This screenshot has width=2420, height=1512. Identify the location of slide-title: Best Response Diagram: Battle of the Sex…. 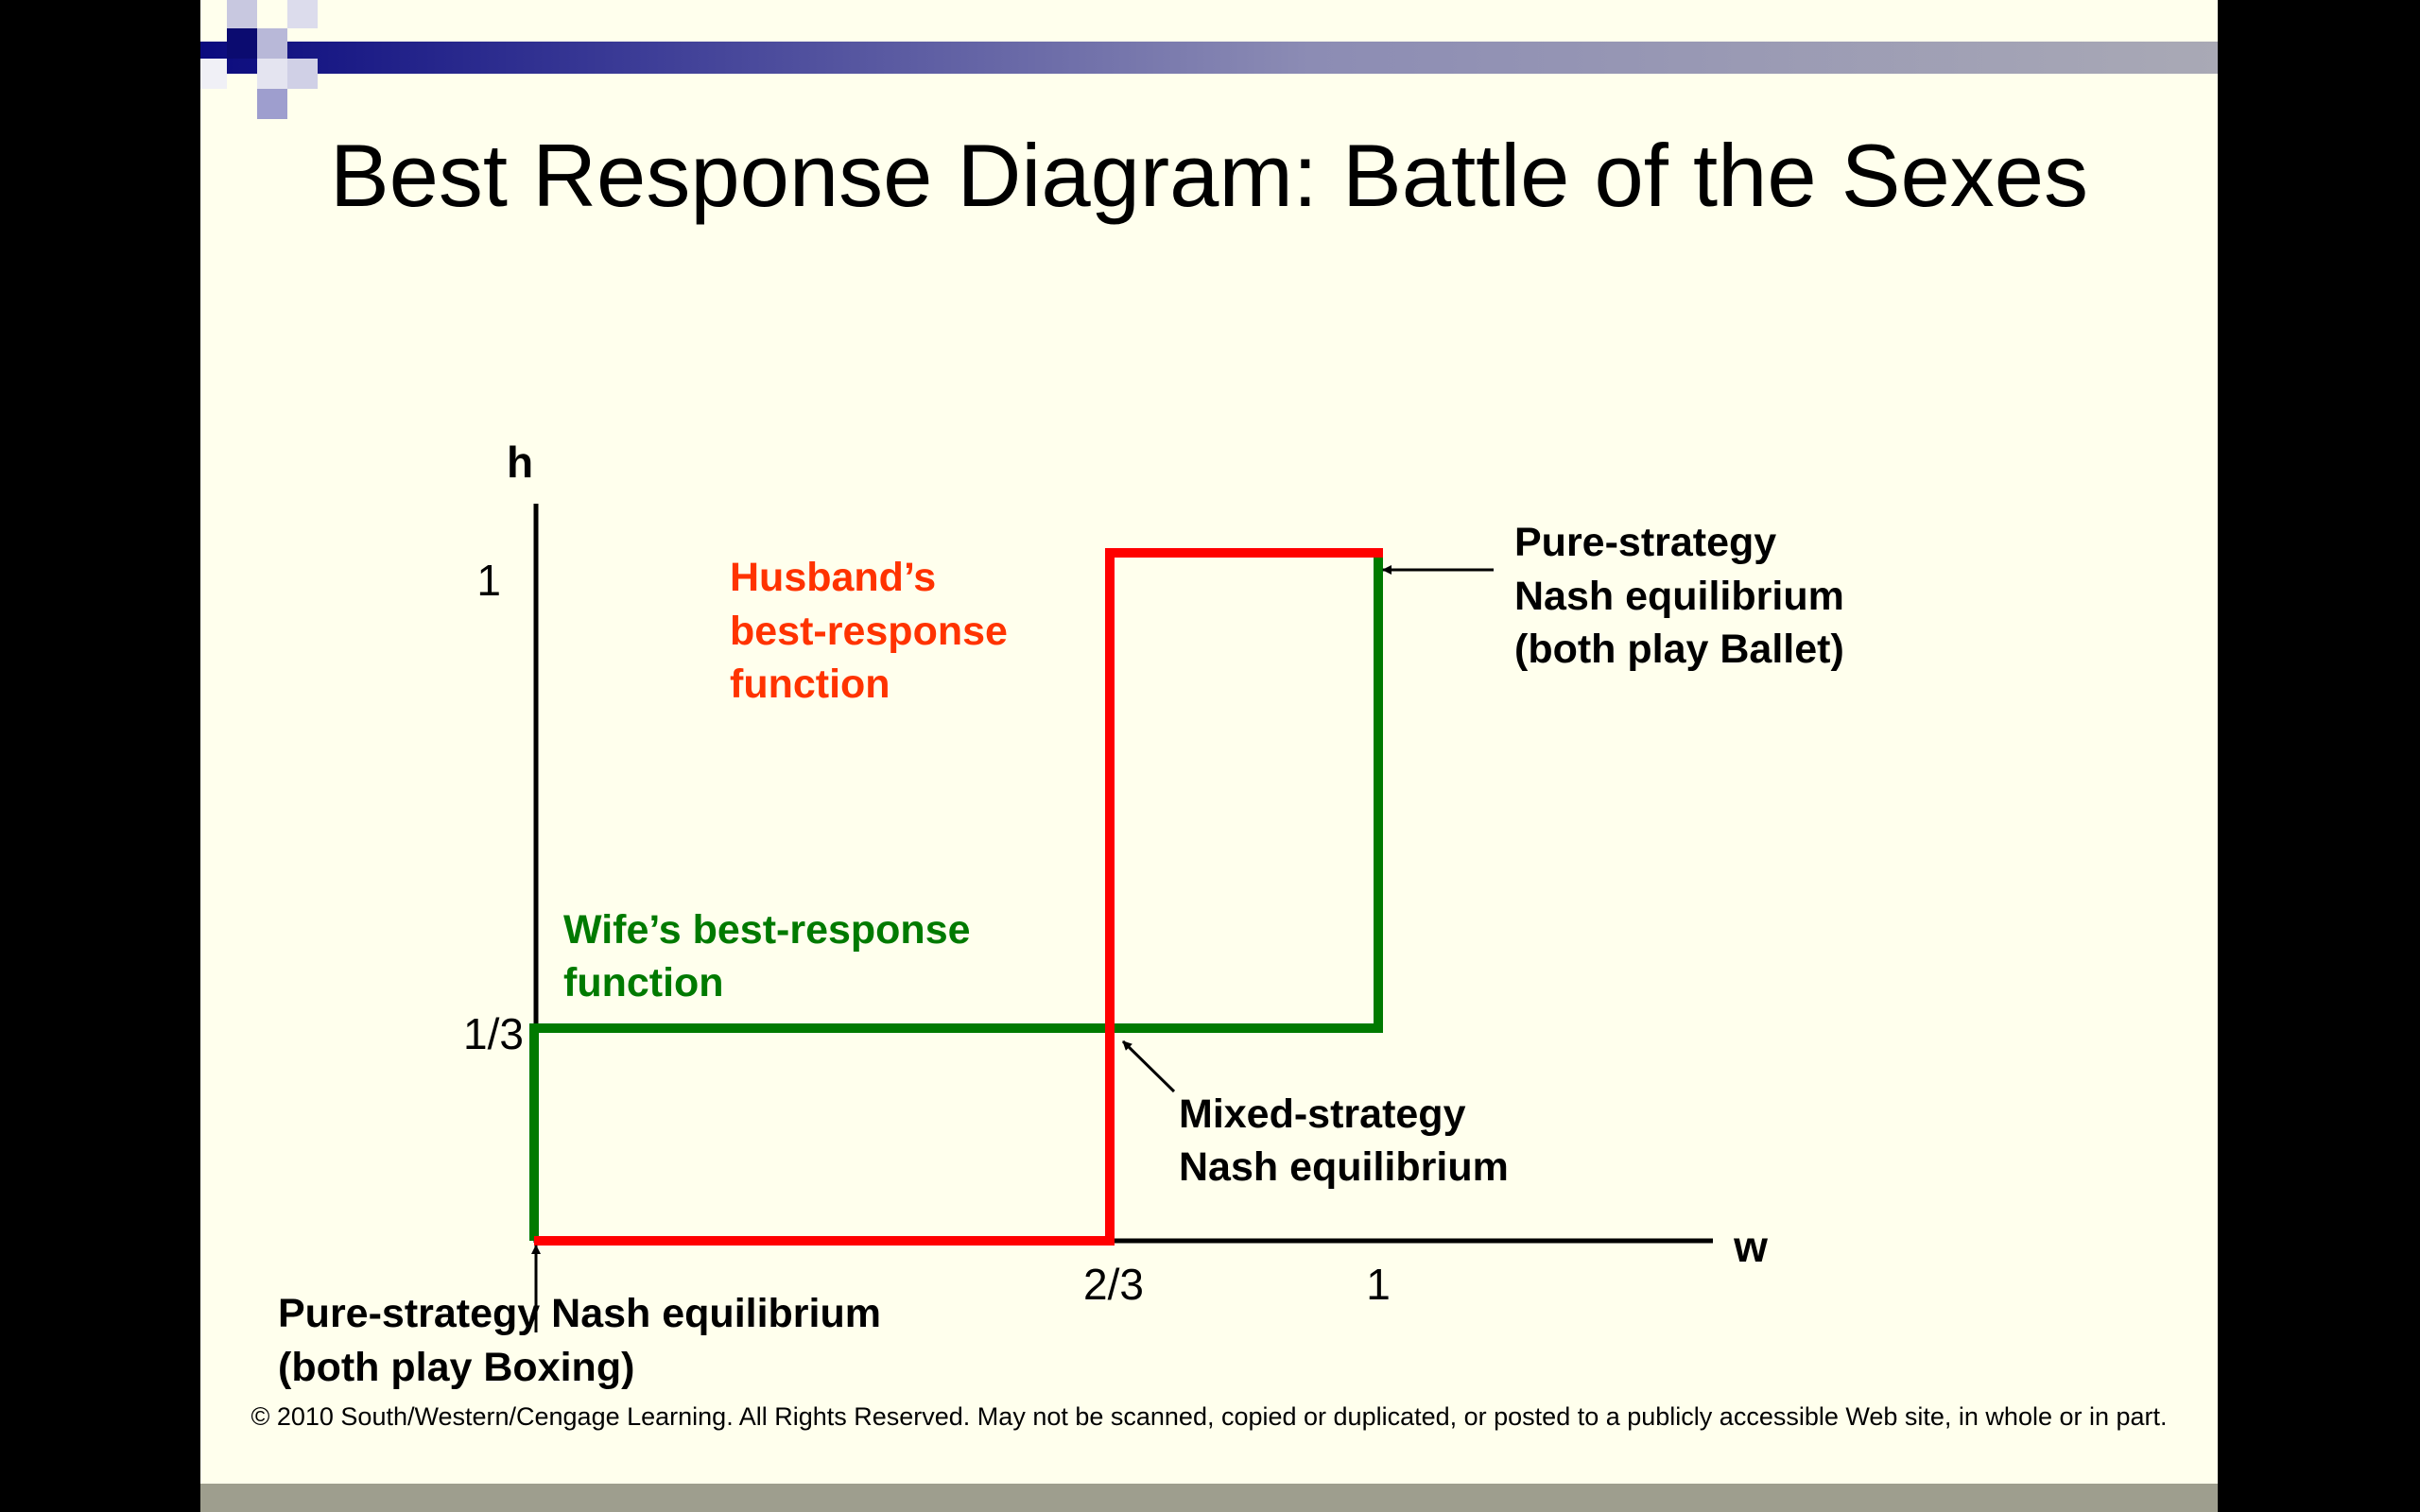
(1209, 175).